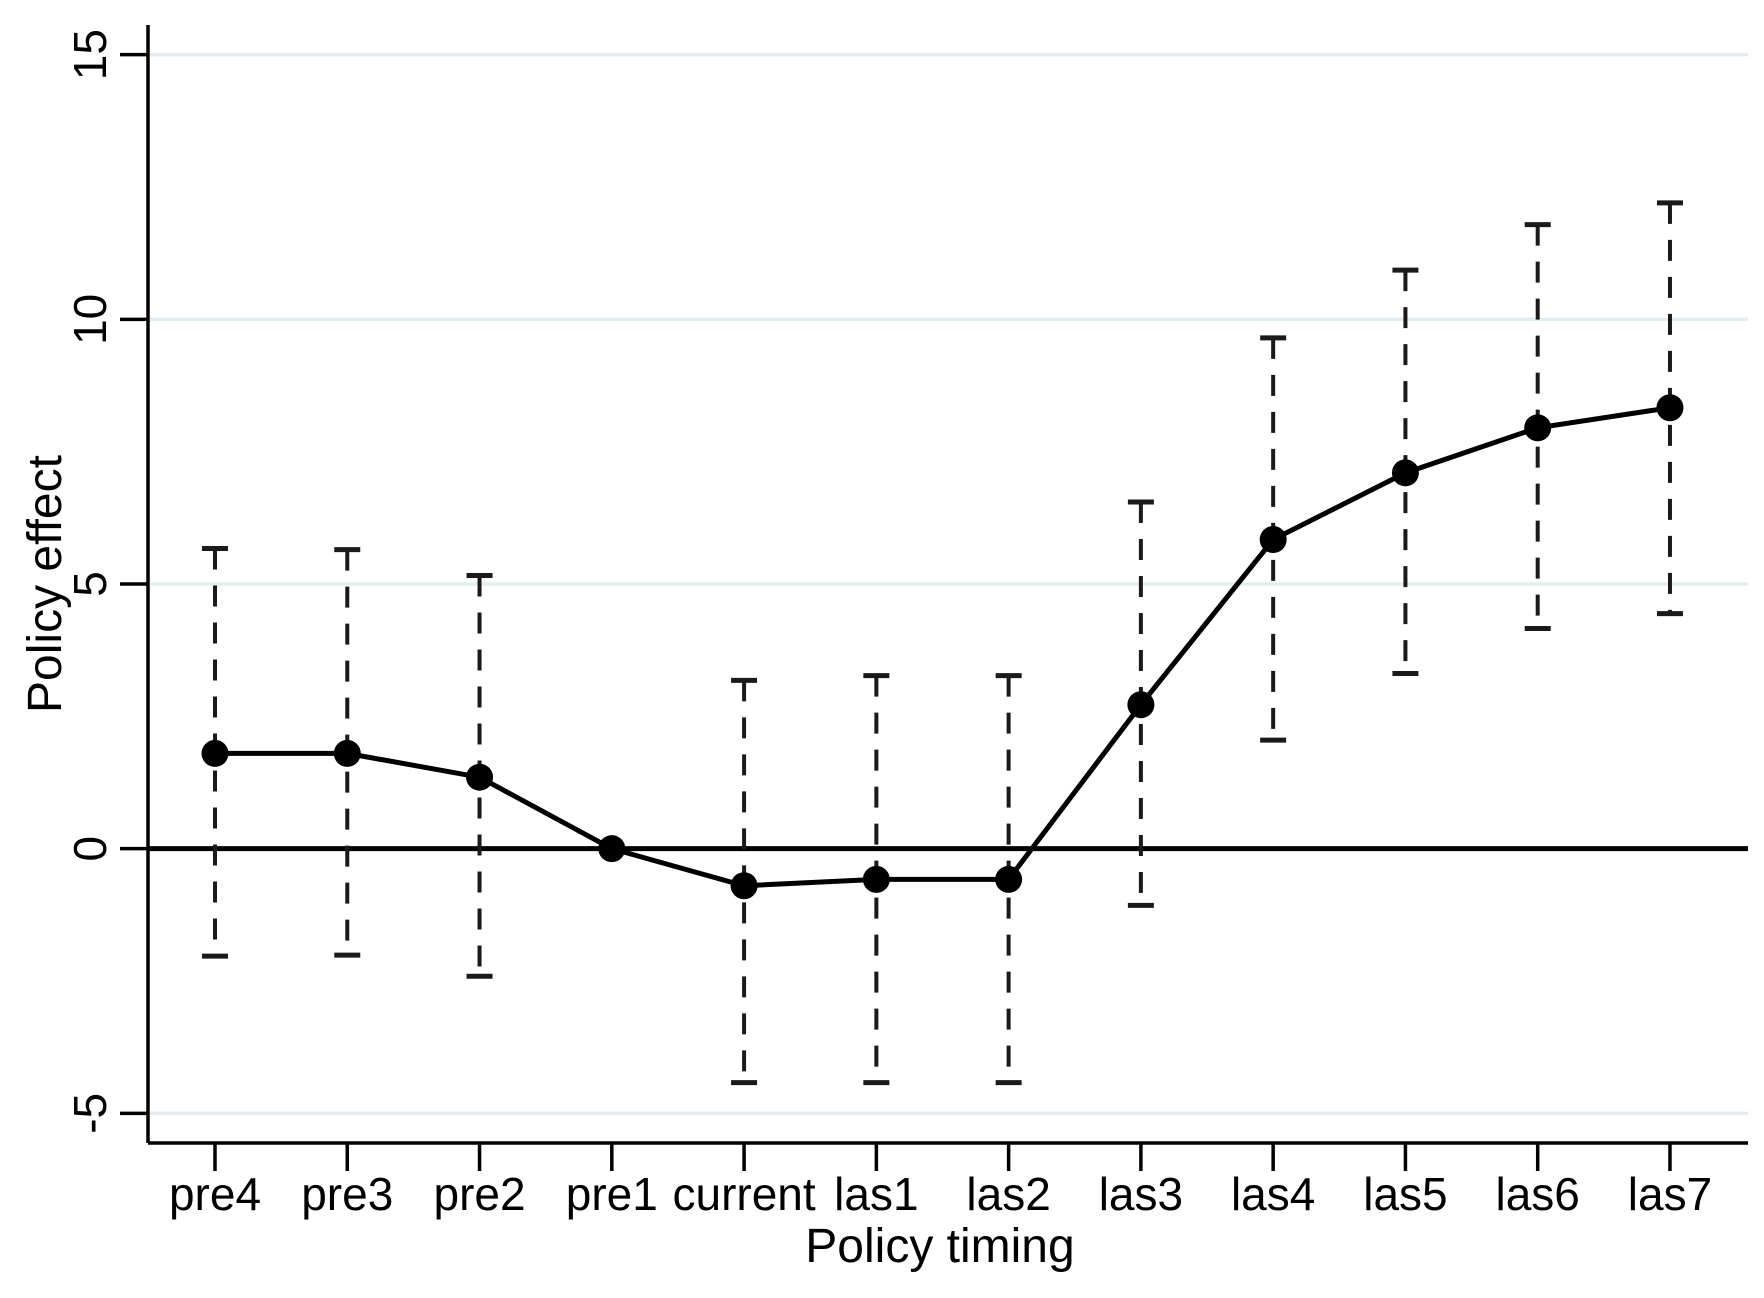 This screenshot has width=1764, height=1298. Describe the element at coordinates (90, 319) in the screenshot. I see `y-tick-label: 10` at that location.